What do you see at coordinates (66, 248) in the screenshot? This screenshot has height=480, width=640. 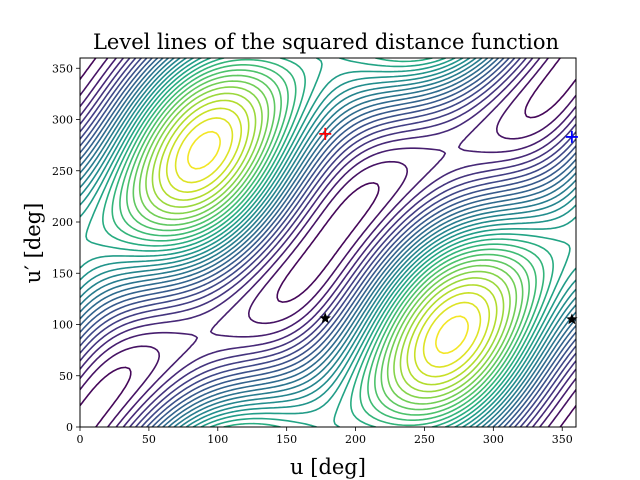 I see `y-axis-ticks: 0 50 100 150 200 250 300 350` at bounding box center [66, 248].